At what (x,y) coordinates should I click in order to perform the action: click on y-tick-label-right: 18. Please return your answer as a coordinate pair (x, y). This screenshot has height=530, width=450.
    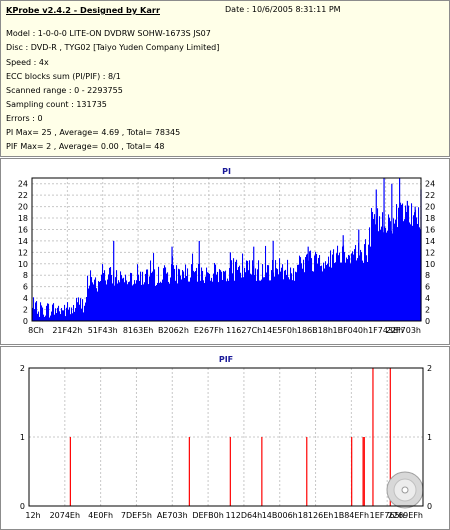
    Looking at the image, I should click on (430, 218).